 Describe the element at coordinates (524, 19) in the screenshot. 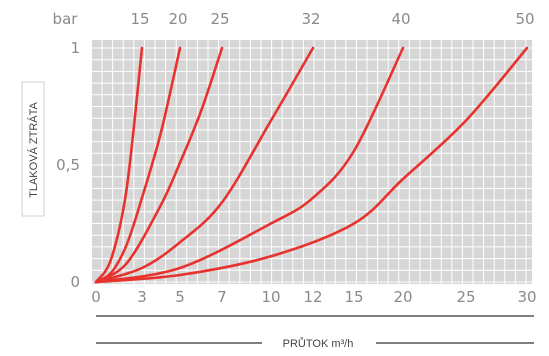

I see `series-label-50: 50` at that location.